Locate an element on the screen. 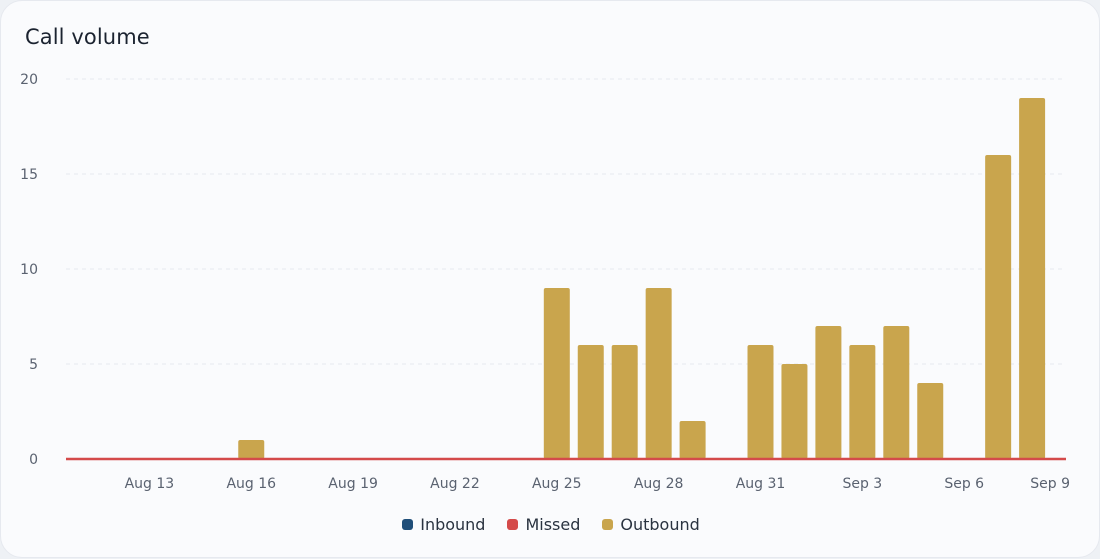 The image size is (1100, 559). legend-item-missed: Missed is located at coordinates (543, 524).